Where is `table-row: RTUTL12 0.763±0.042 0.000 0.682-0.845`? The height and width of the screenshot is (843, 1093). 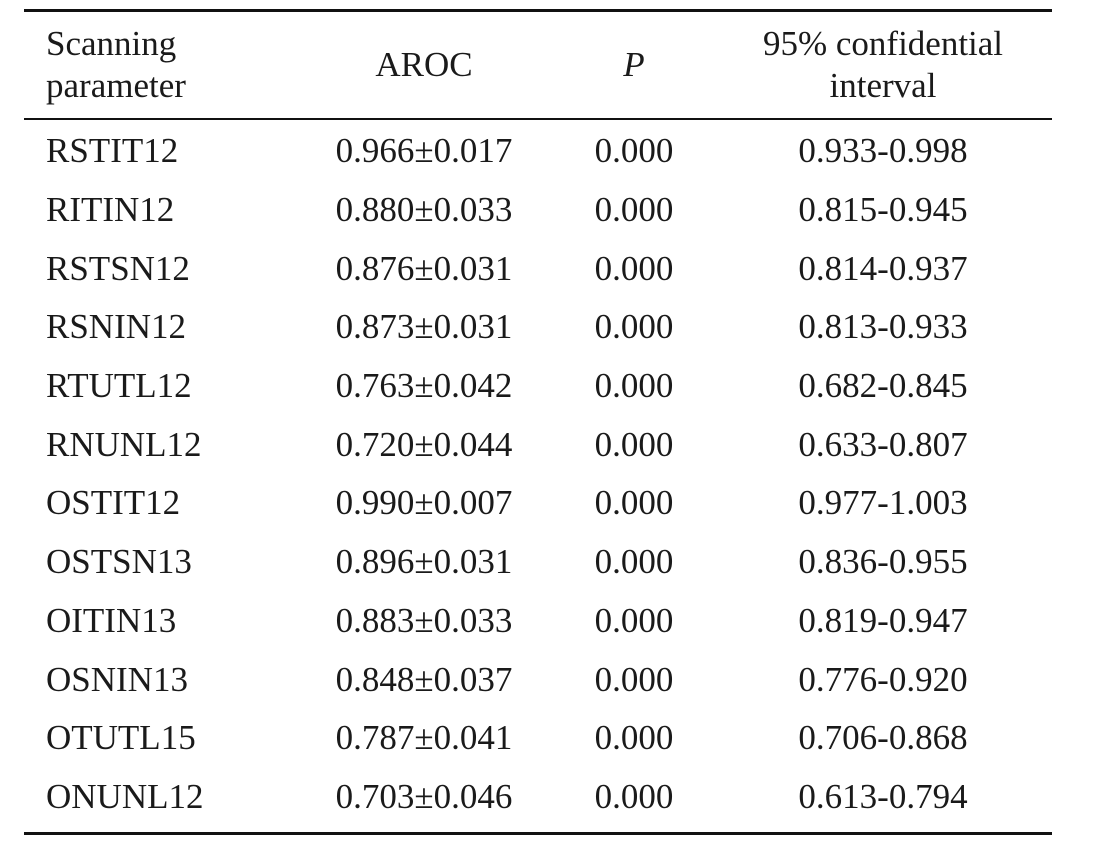 table-row: RTUTL12 0.763±0.042 0.000 0.682-0.845 is located at coordinates (538, 386).